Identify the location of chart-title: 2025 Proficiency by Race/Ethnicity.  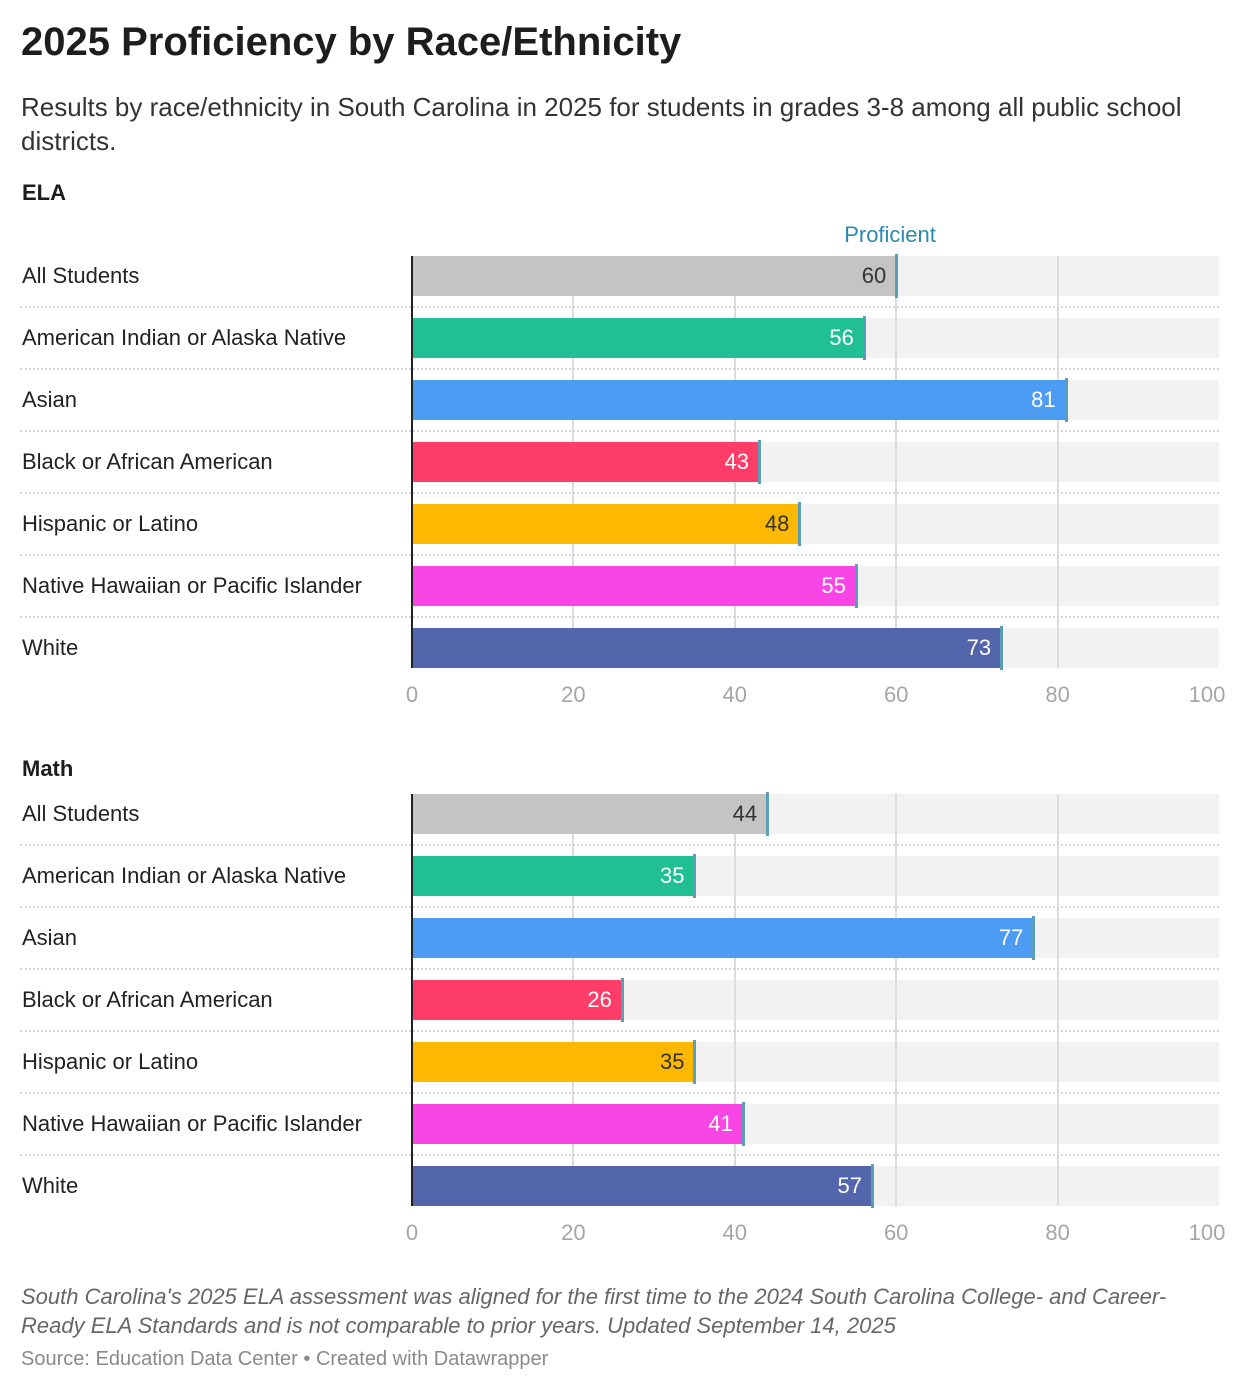
(351, 42).